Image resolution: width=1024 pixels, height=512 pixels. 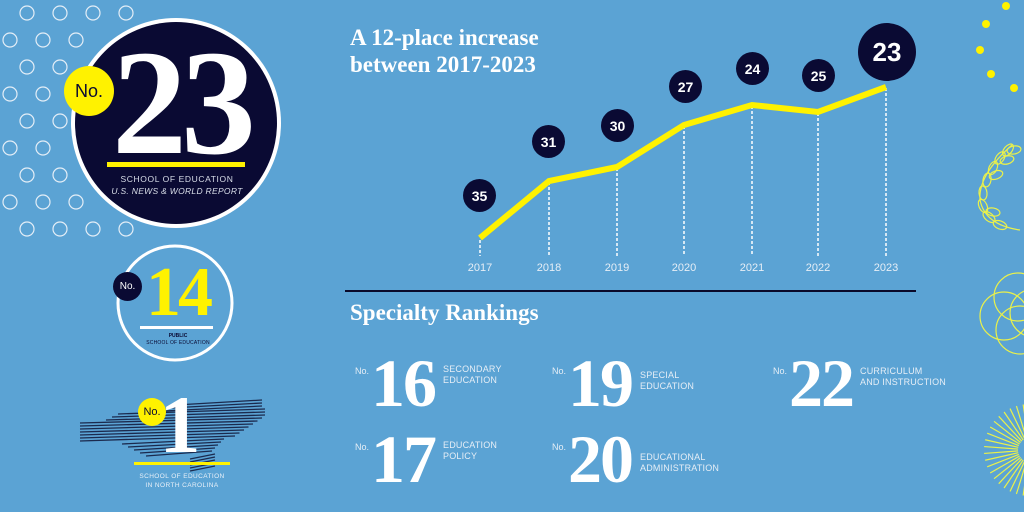 I want to click on public-rank-number: 14, so click(x=179, y=292).